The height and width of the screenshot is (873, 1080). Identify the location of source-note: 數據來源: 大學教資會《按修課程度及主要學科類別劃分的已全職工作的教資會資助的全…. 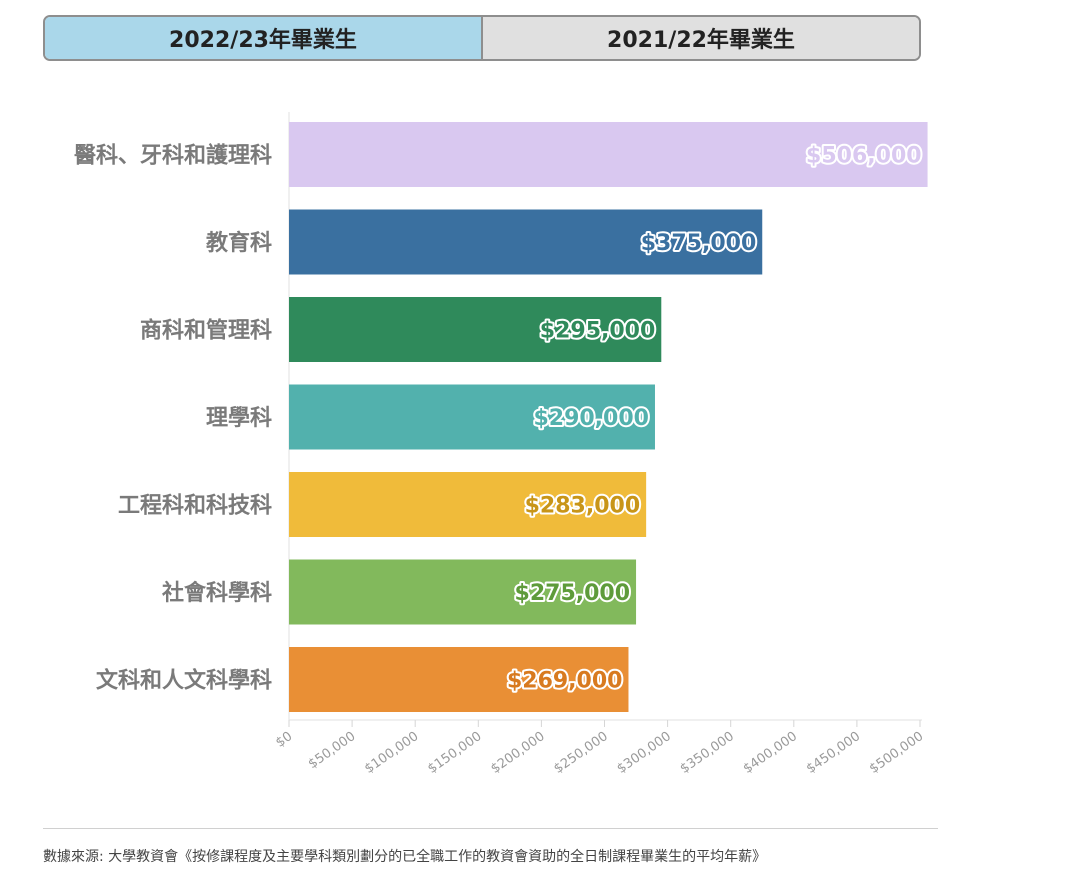
(405, 857).